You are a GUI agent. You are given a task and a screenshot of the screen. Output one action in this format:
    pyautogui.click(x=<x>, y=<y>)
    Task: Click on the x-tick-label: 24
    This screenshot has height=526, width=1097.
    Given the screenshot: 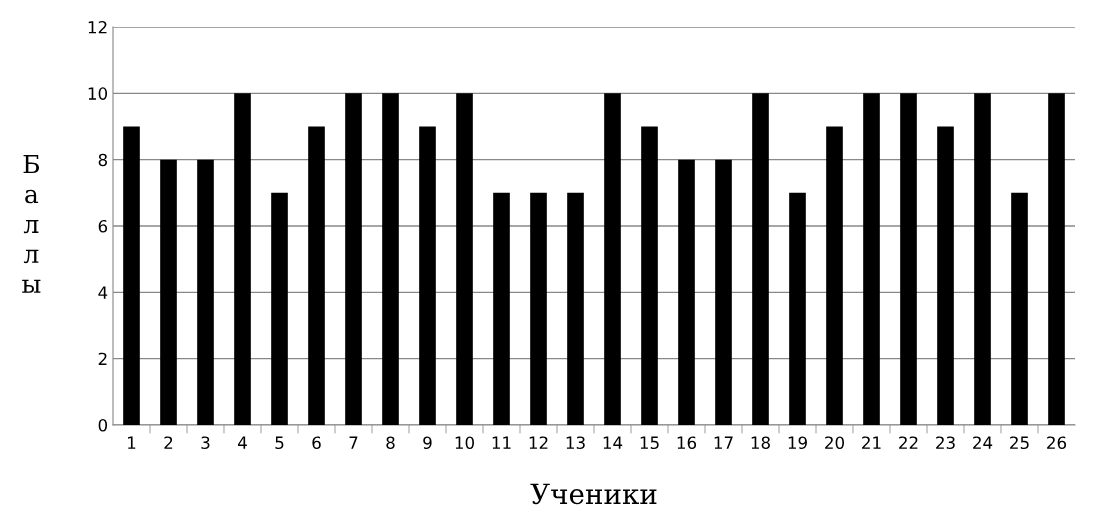 What is the action you would take?
    pyautogui.click(x=983, y=442)
    